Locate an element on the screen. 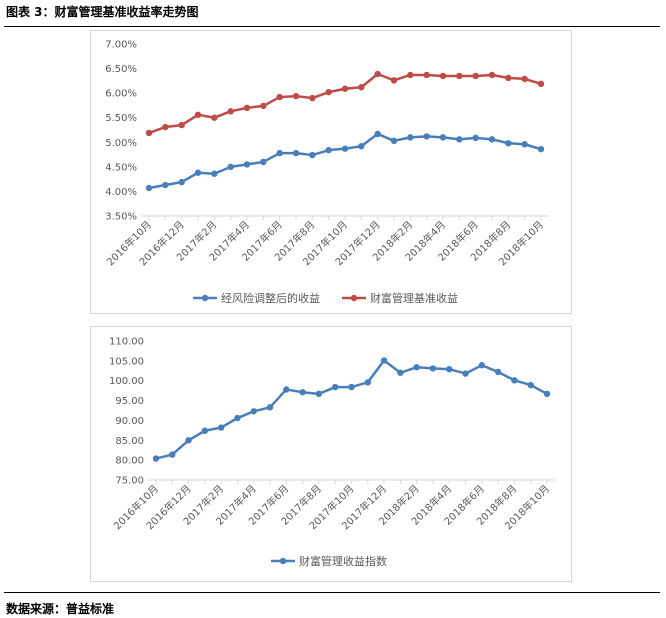 The image size is (666, 618). y-tick-label: 75.00 is located at coordinates (129, 481).